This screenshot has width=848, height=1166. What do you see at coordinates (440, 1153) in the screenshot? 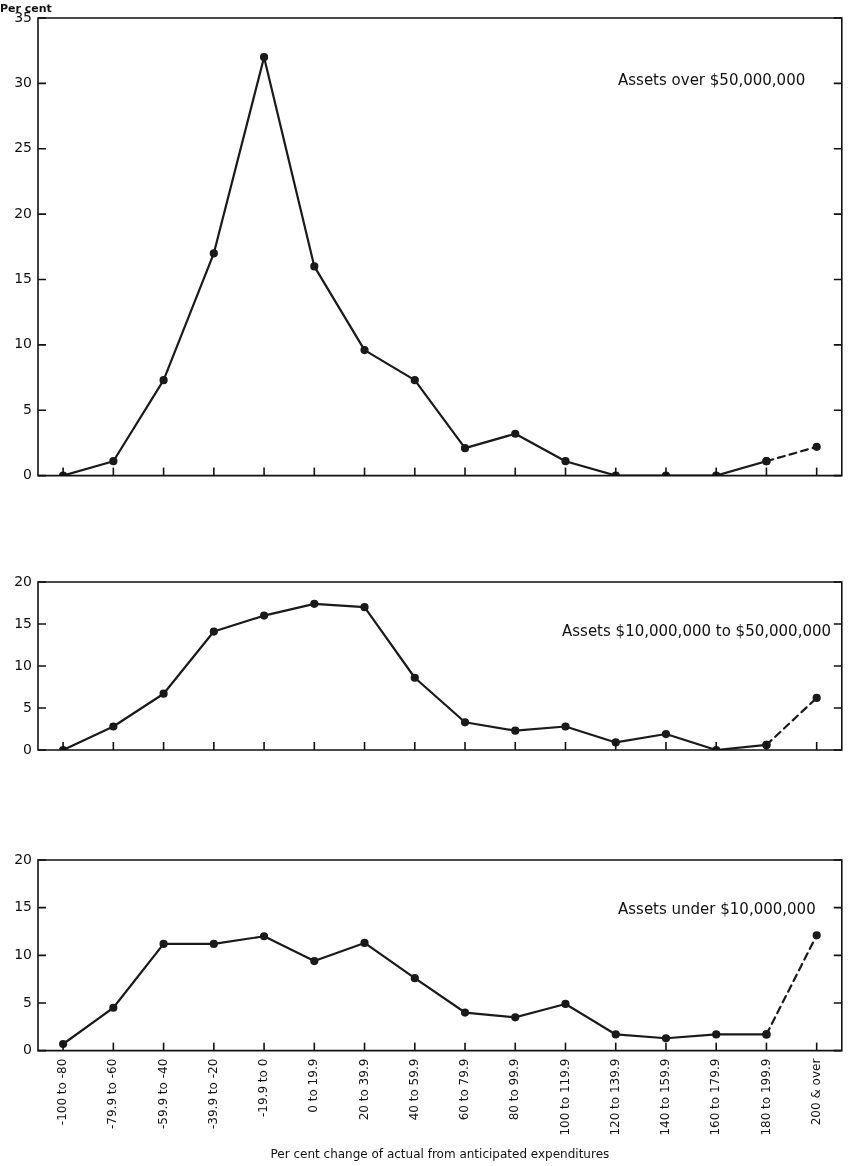
I see `x-axis-title: Per cent change of actual from anticipated expenditures` at bounding box center [440, 1153].